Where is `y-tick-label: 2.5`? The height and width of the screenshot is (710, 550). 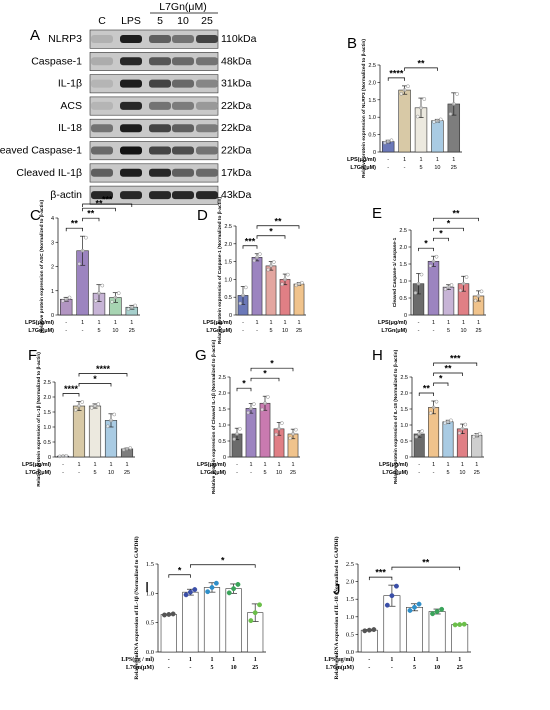 y-tick-label: 2.5 is located at coordinates (350, 564).